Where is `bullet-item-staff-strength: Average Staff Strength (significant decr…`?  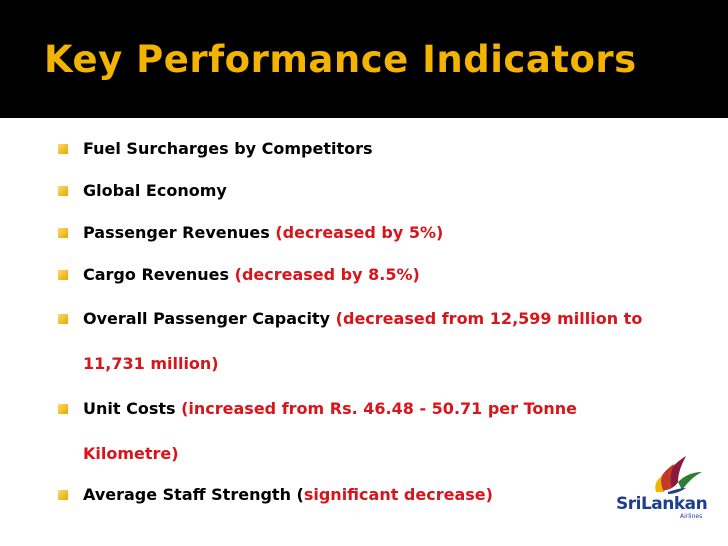 bullet-item-staff-strength: Average Staff Strength (significant decr… is located at coordinates (275, 494).